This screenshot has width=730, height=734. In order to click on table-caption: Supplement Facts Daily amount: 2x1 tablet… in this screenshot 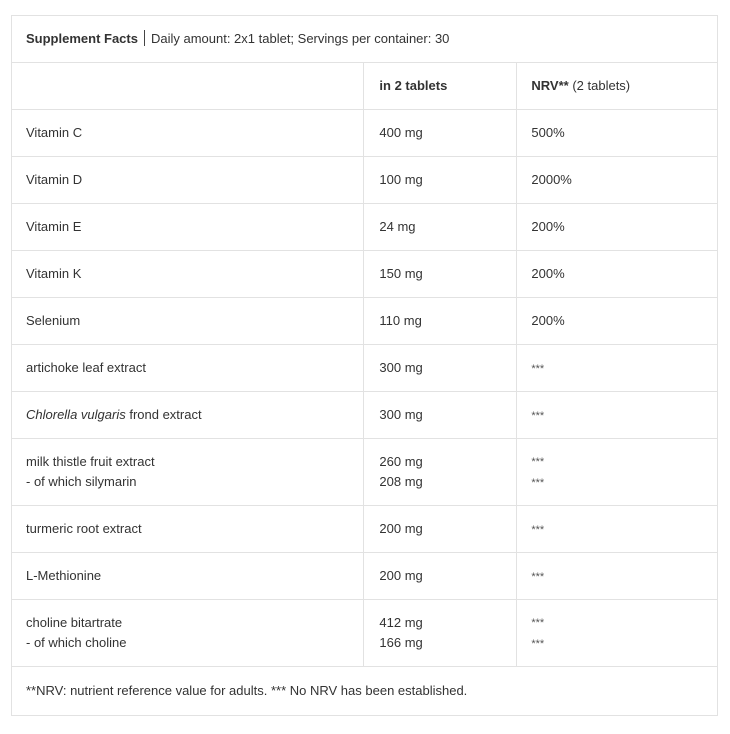, I will do `click(364, 39)`.